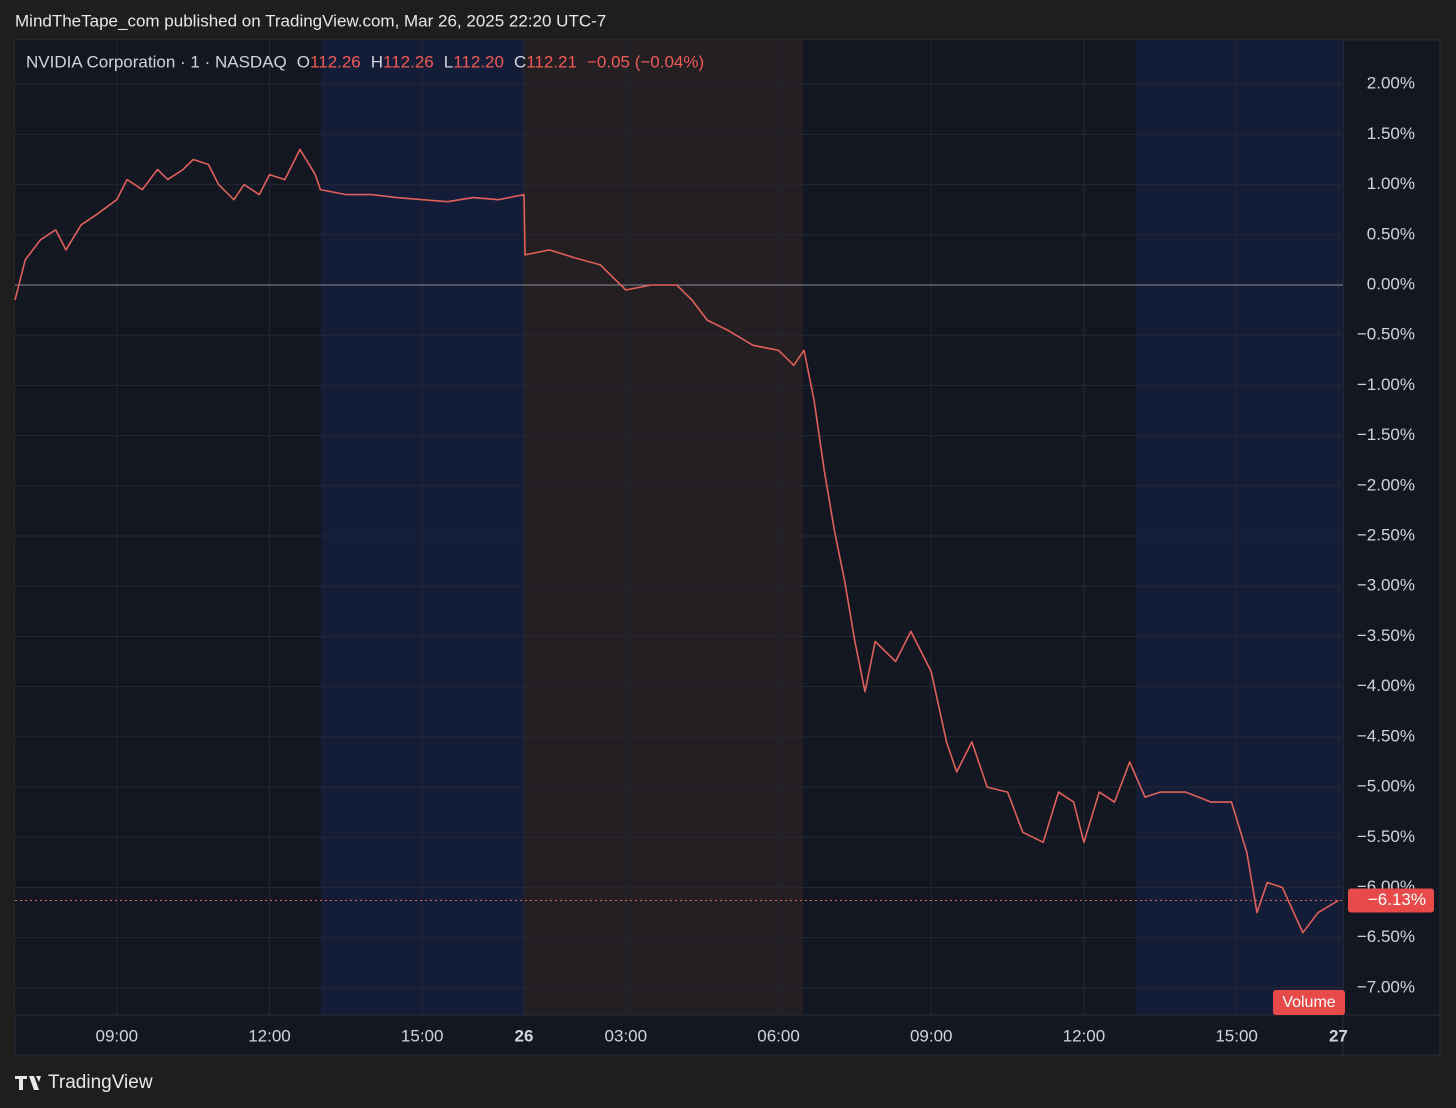  Describe the element at coordinates (1391, 233) in the screenshot. I see `y-tick-label: 0.50%` at that location.